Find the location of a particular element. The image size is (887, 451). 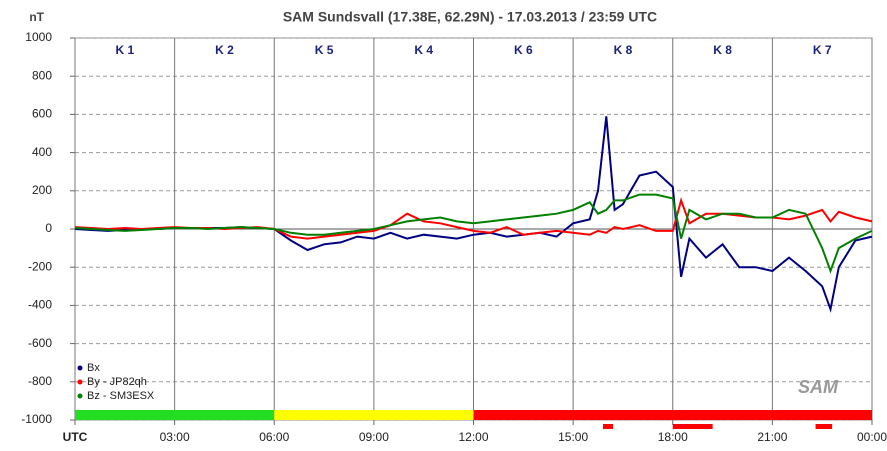

y-tick-label: -1000 is located at coordinates (36, 419).